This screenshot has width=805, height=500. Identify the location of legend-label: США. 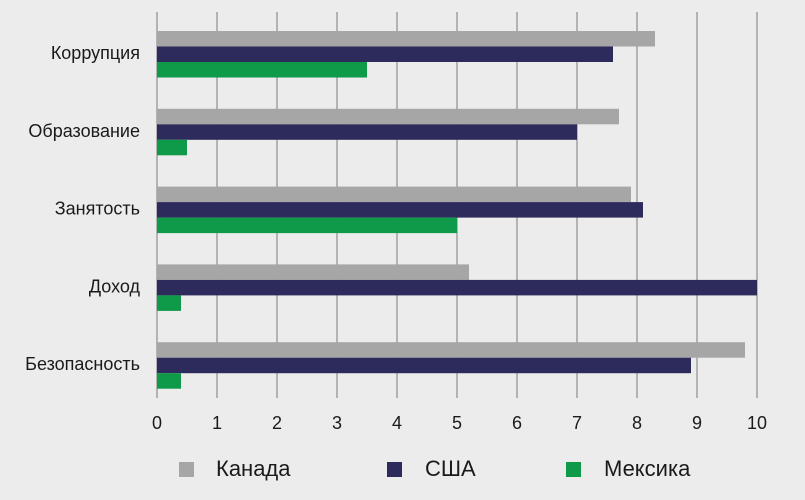
(450, 468).